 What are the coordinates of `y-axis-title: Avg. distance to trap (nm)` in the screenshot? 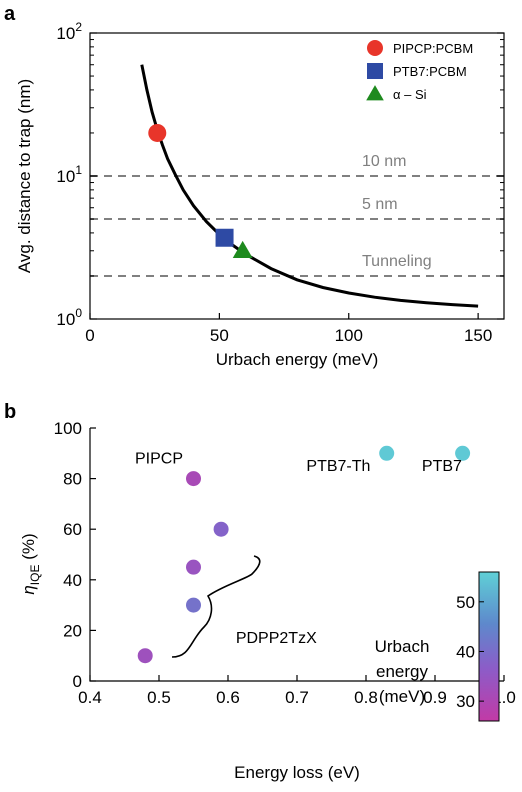 It's located at (24, 176).